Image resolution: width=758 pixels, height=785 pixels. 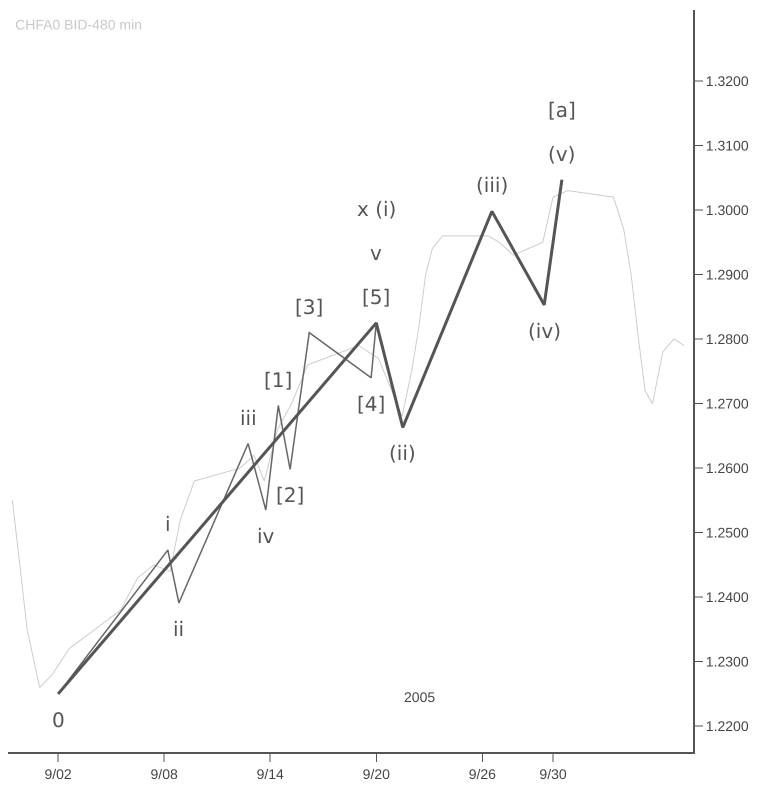 I want to click on y-tick-label: 1.3200, so click(x=727, y=80).